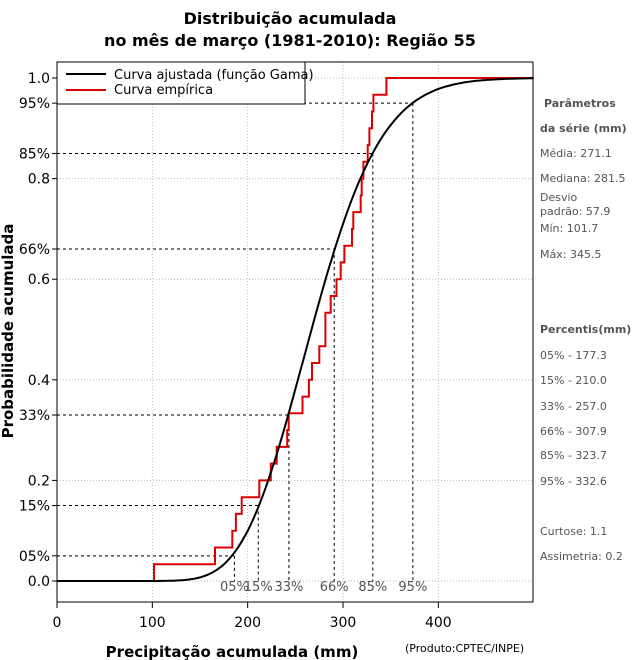 The width and height of the screenshot is (640, 660). Describe the element at coordinates (343, 623) in the screenshot. I see `x-tick-label-3: 300` at that location.